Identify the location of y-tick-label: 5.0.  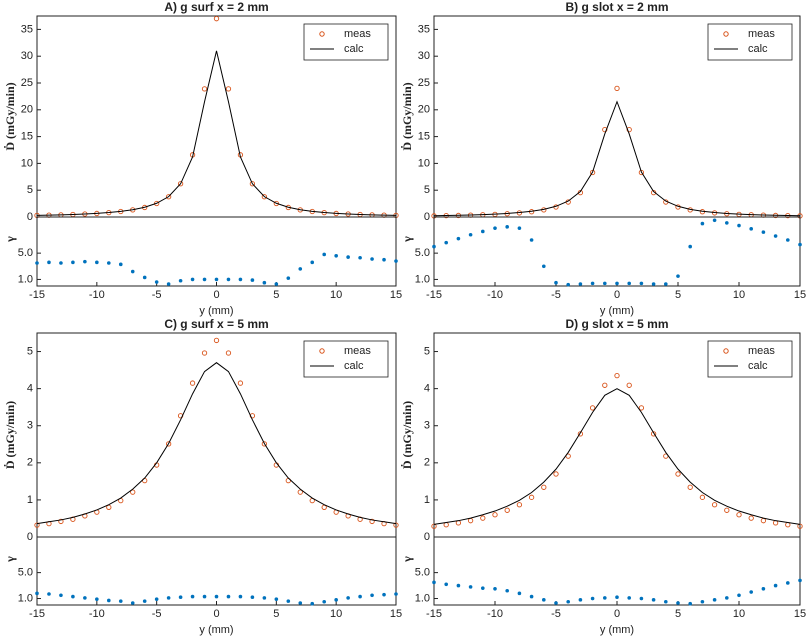
(422, 253).